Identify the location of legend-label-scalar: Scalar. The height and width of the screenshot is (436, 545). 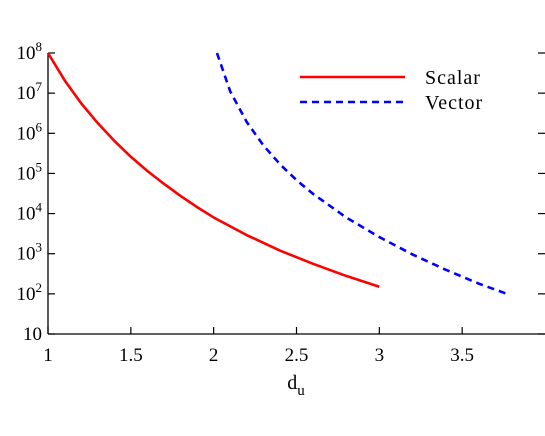
(453, 78).